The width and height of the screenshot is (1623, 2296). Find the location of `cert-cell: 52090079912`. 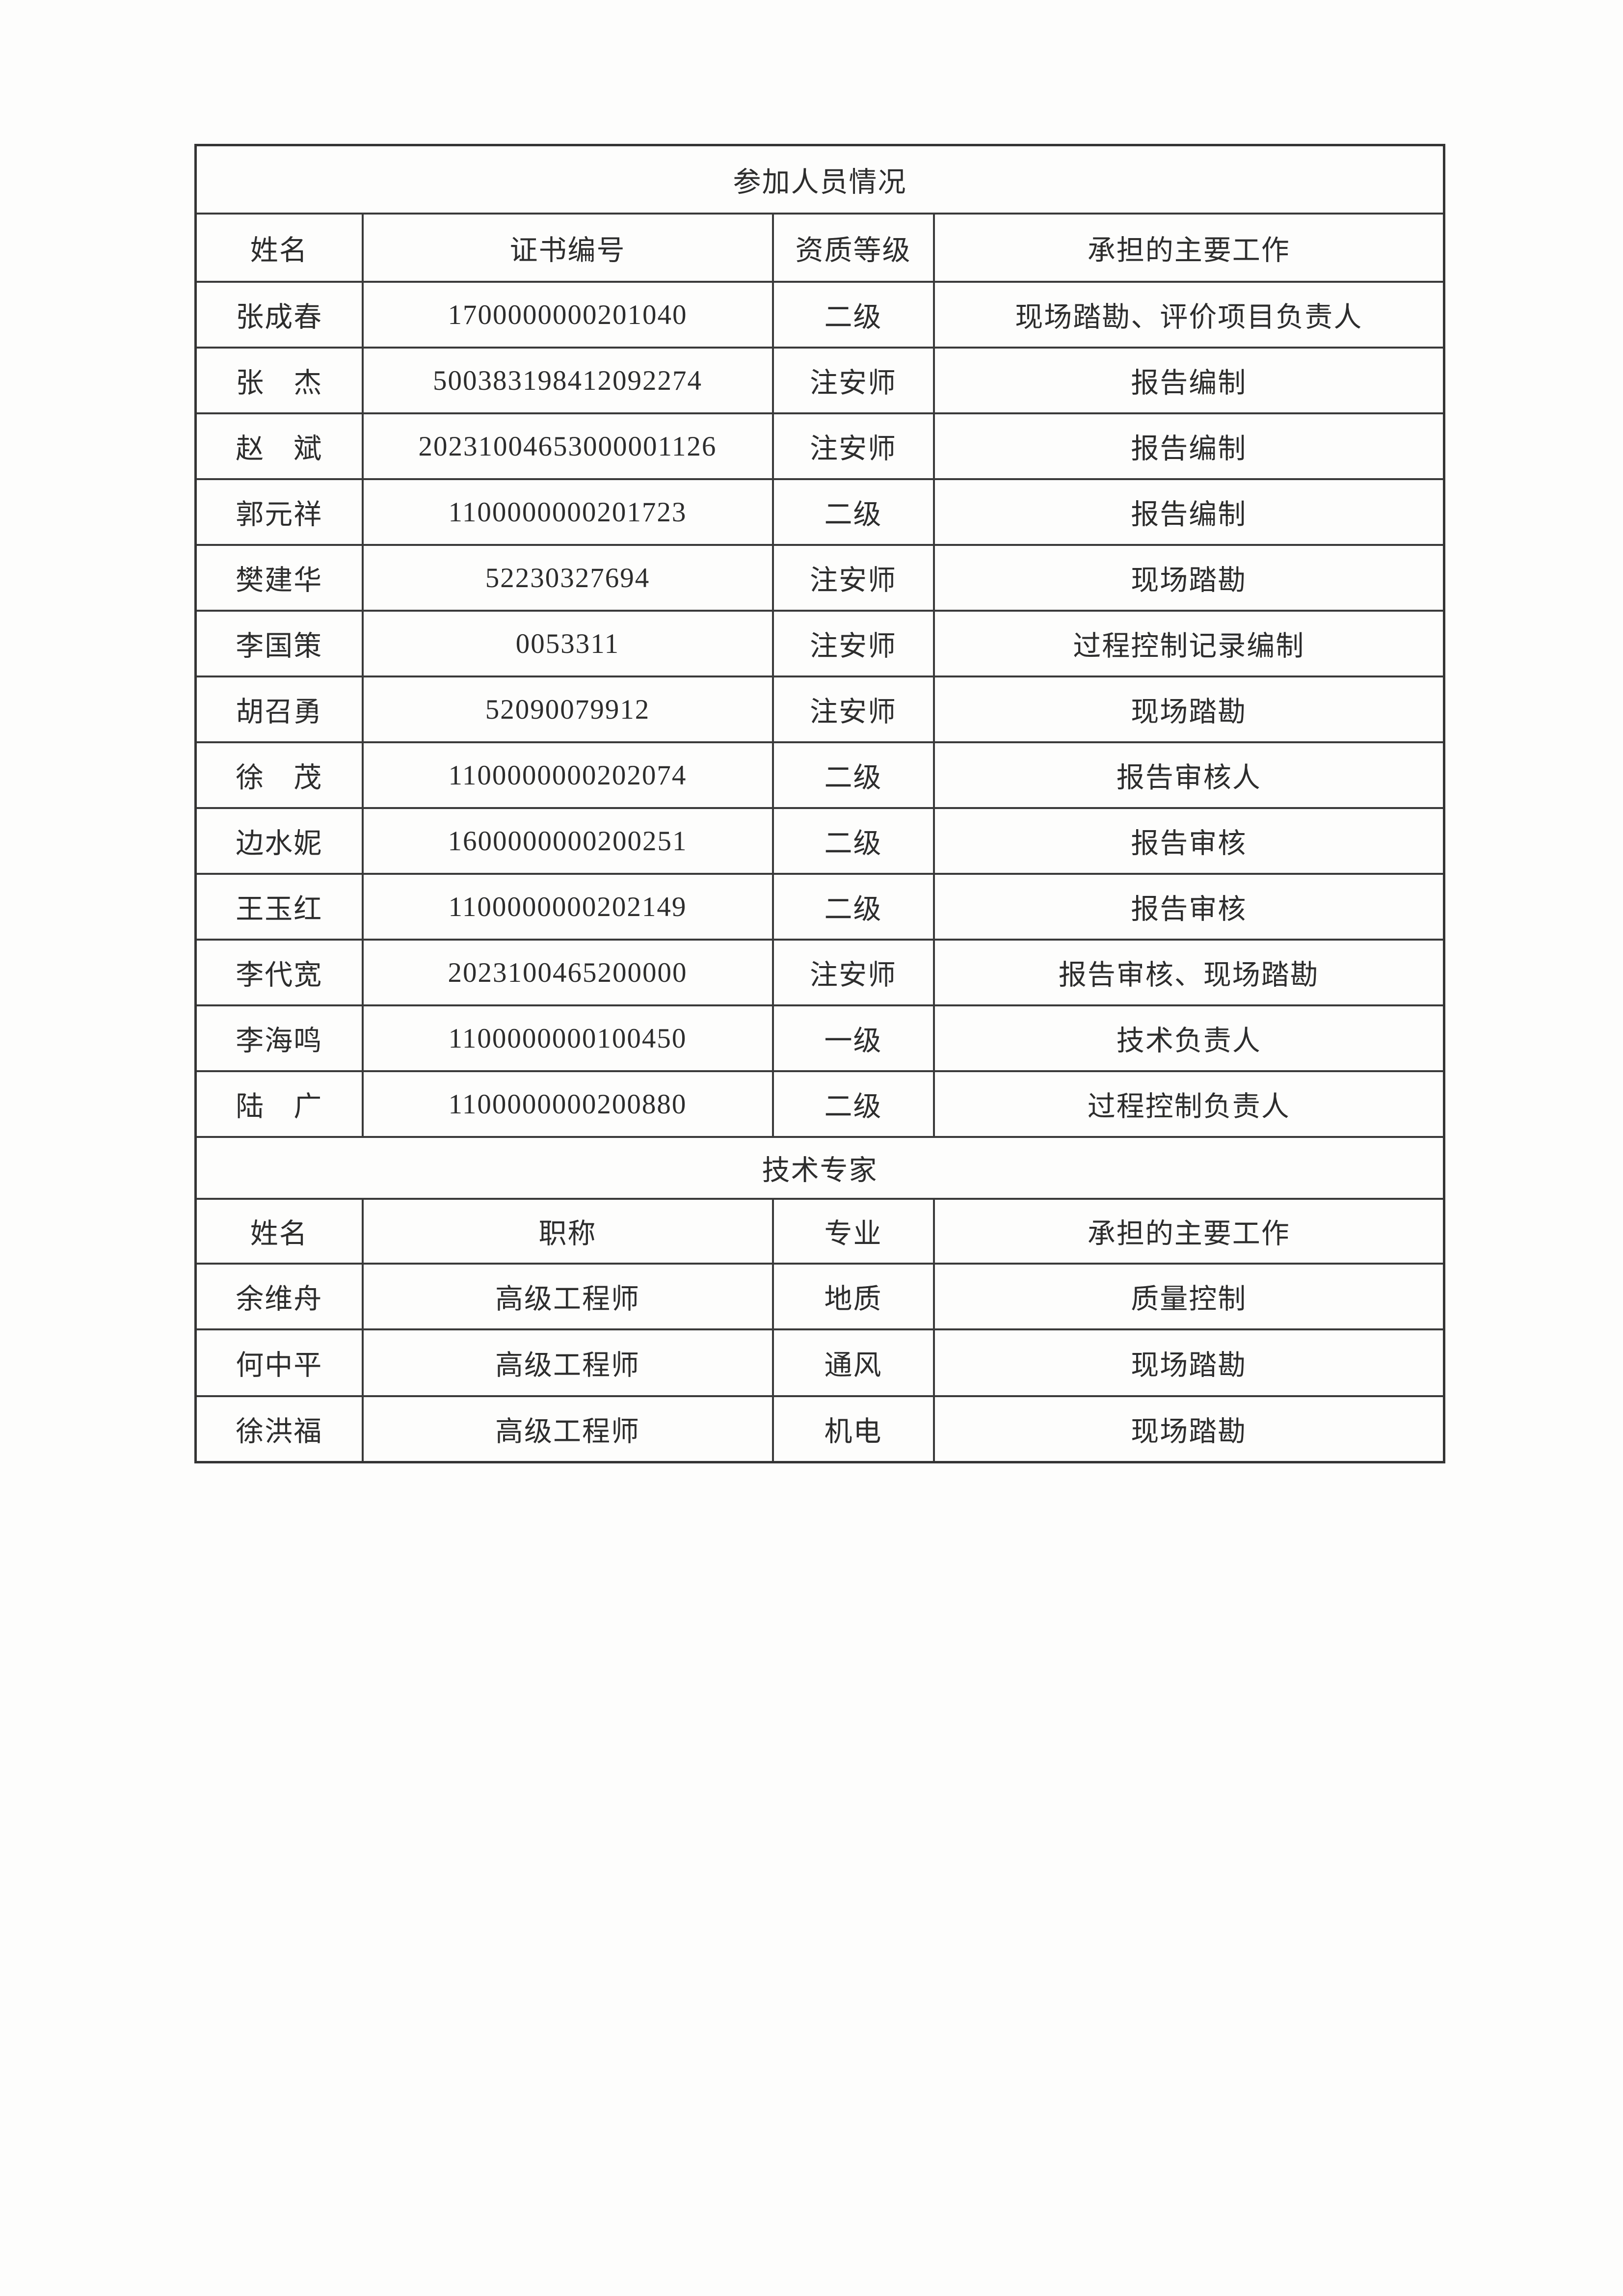

cert-cell: 52090079912 is located at coordinates (567, 709).